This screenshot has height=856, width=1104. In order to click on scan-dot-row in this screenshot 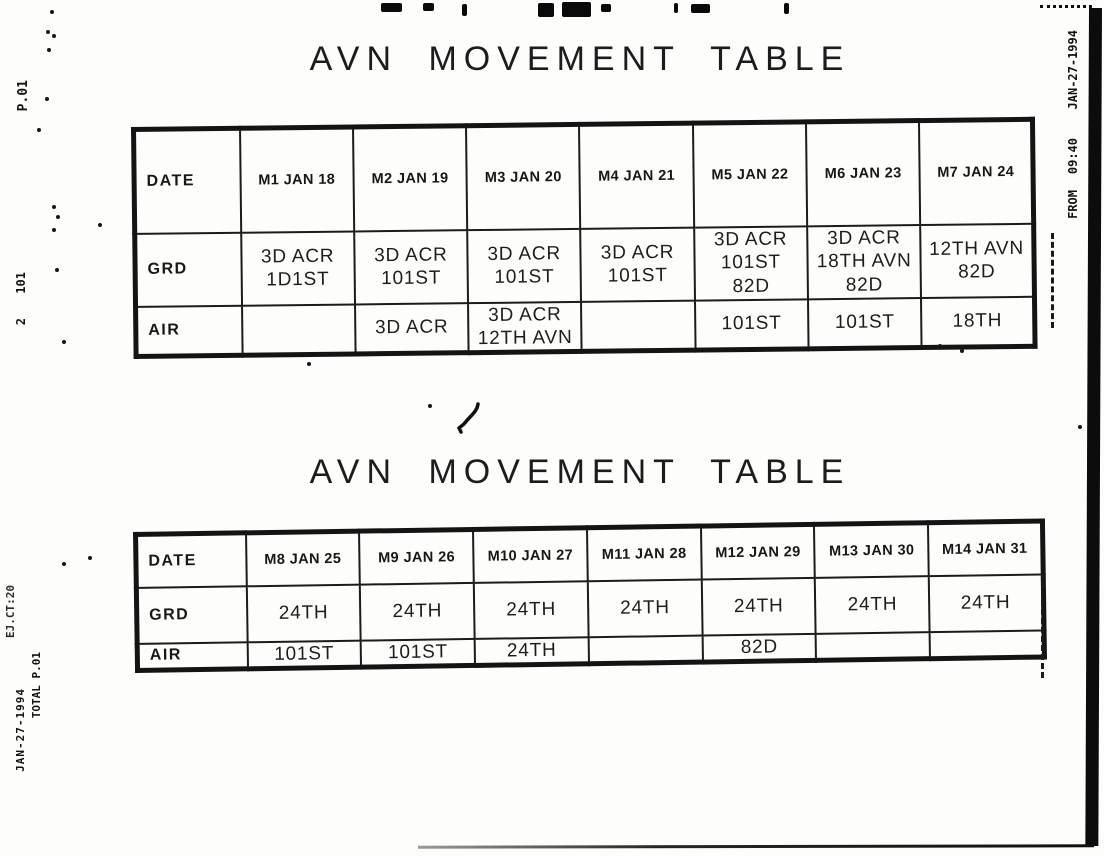, I will do `click(1066, 6)`.